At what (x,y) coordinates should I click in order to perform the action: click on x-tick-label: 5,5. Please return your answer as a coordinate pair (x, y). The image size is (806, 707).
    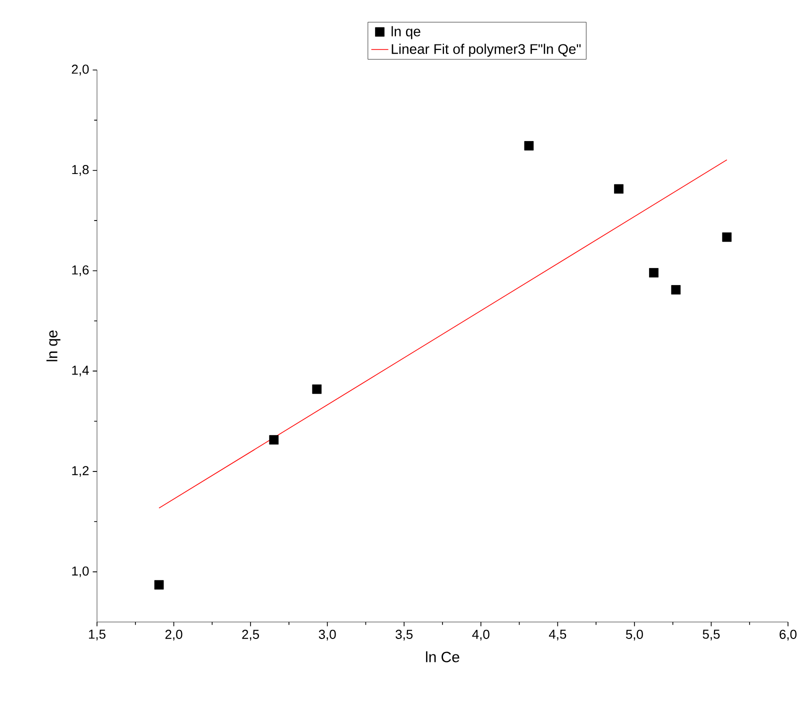
    Looking at the image, I should click on (711, 635).